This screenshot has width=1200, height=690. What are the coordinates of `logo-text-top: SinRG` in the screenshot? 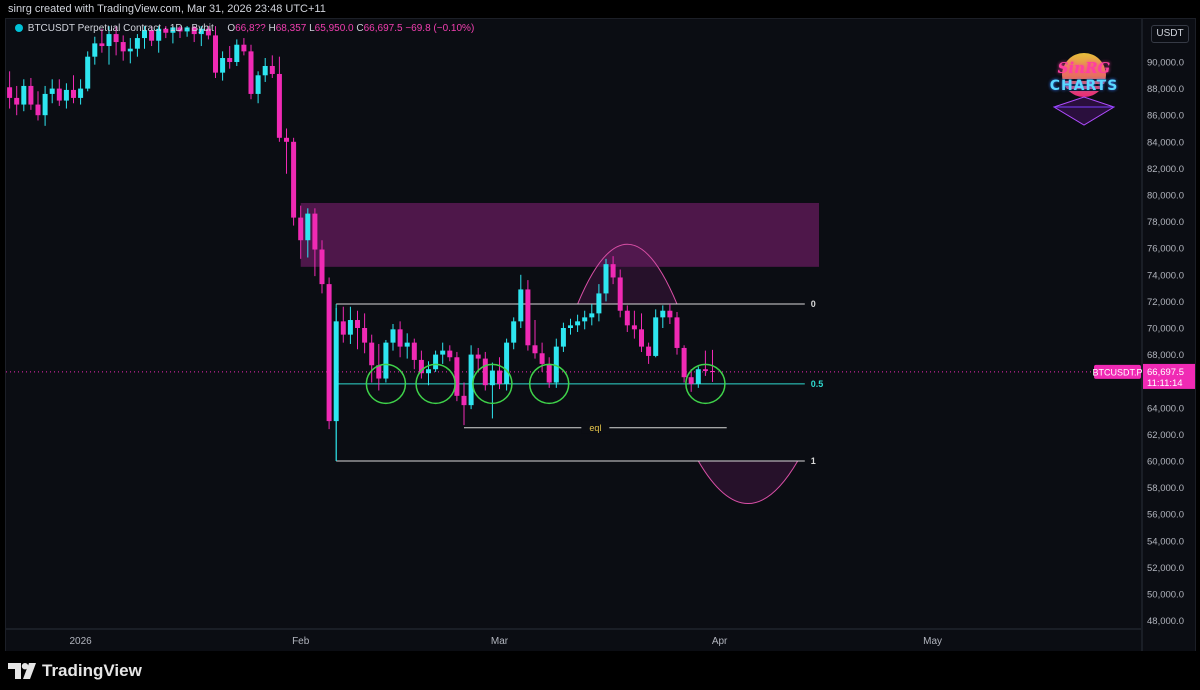 It's located at (1084, 68).